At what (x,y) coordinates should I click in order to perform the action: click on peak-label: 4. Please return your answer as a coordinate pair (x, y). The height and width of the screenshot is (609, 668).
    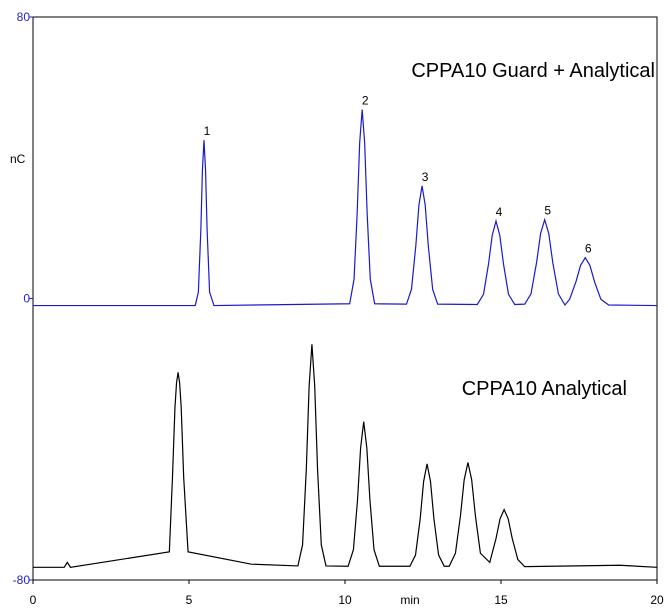
    Looking at the image, I should click on (499, 212).